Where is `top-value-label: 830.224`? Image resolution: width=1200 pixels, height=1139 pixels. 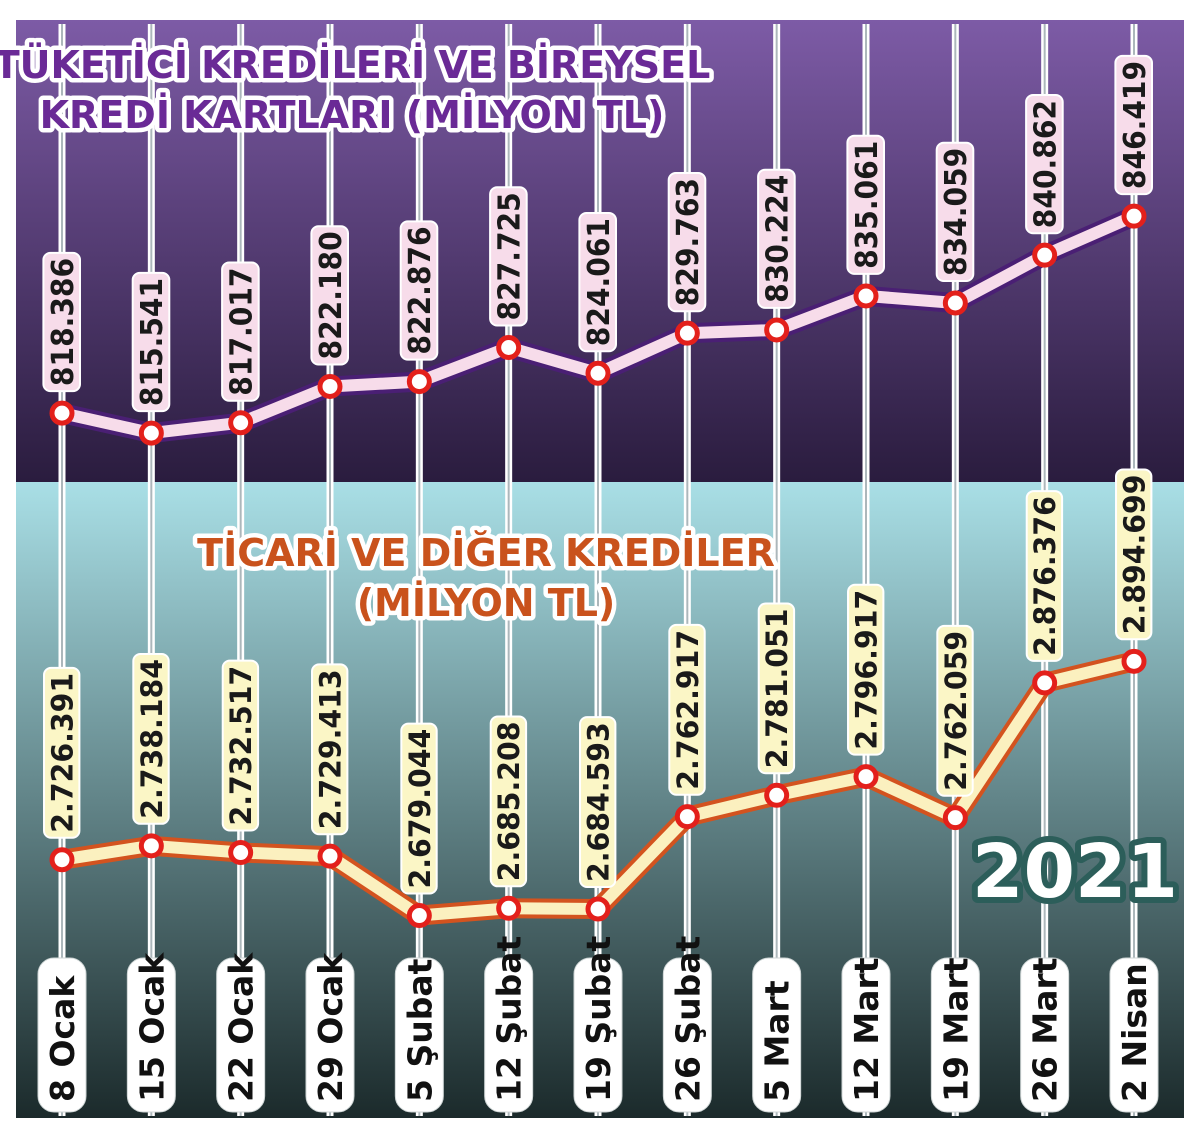
top-value-label: 830.224 is located at coordinates (778, 239).